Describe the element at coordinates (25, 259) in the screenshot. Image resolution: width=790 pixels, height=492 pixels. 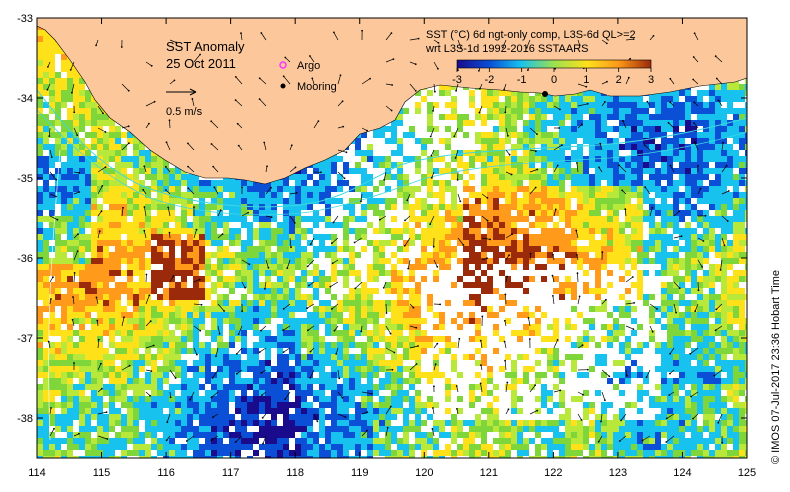
I see `y-tick-label: -36` at that location.